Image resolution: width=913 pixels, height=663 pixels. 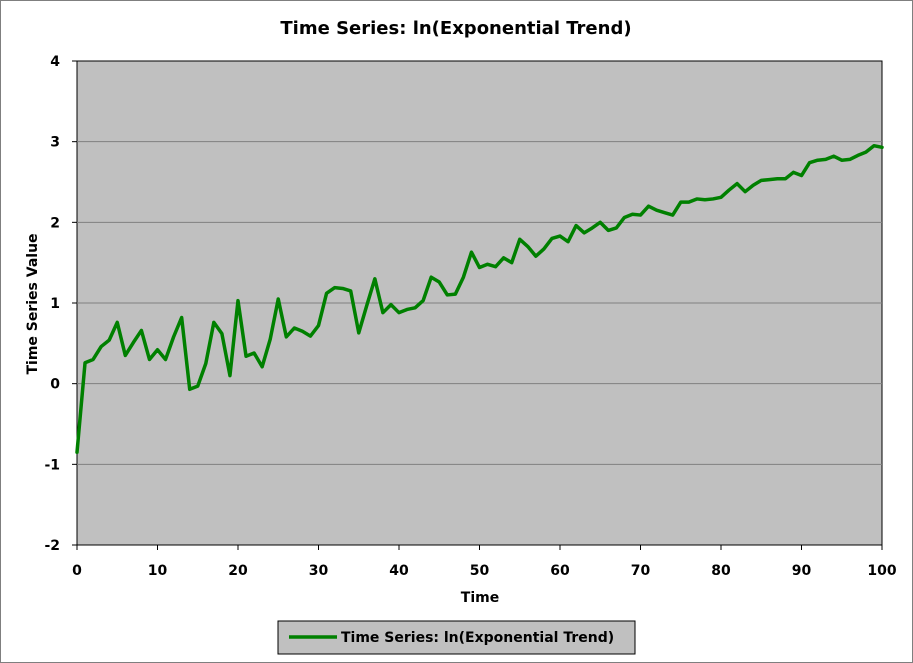 I want to click on x-tick-label: 0, so click(x=77, y=571).